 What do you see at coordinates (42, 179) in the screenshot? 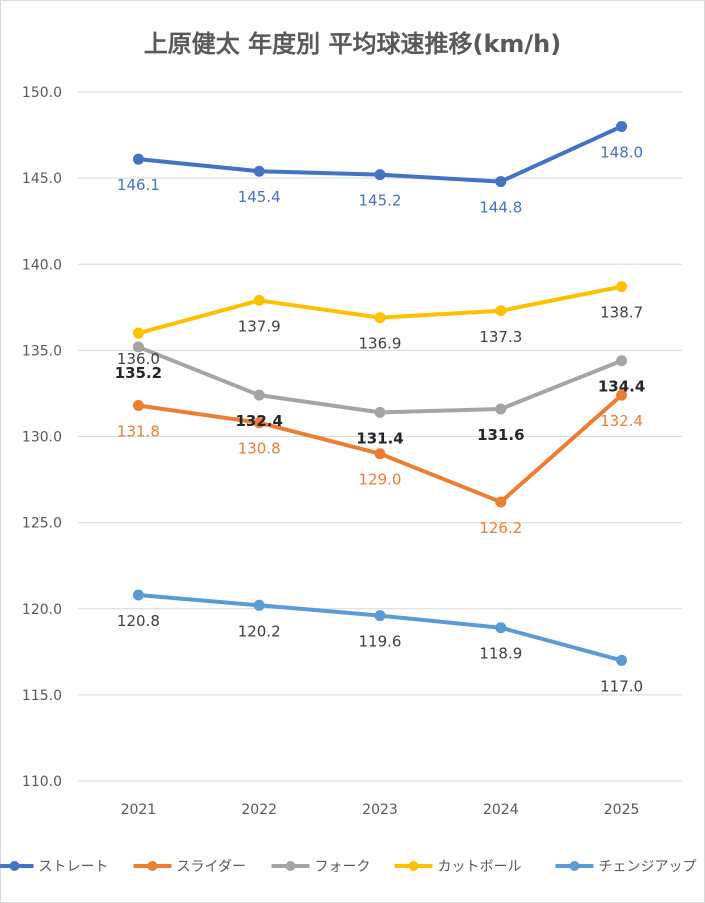
I see `y-tick-label: 145.0` at bounding box center [42, 179].